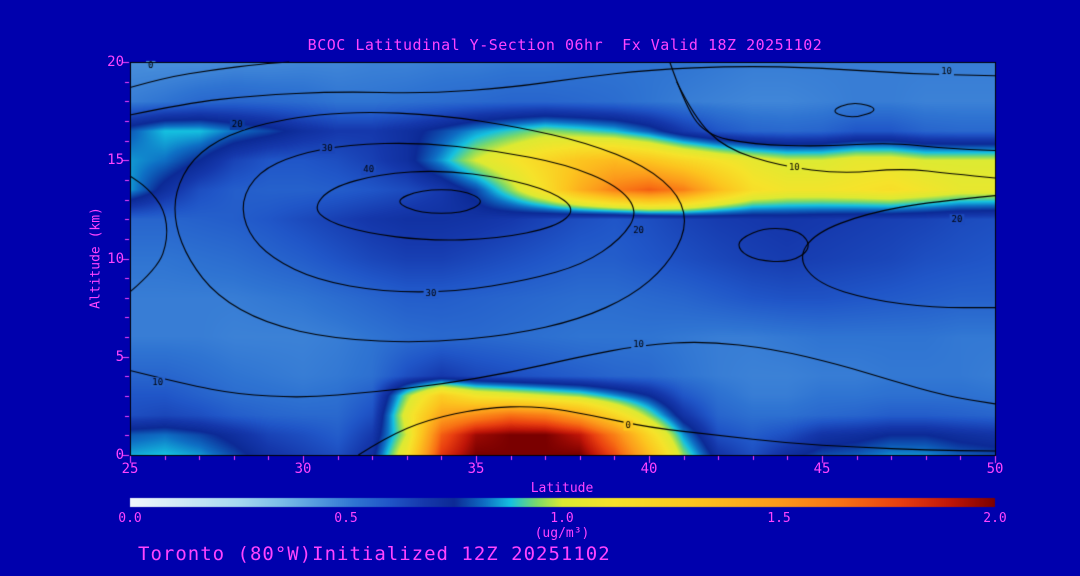 The image size is (1080, 576). I want to click on footer-run-info: Toronto (80°W)Initialized 12Z 20251102, so click(374, 554).